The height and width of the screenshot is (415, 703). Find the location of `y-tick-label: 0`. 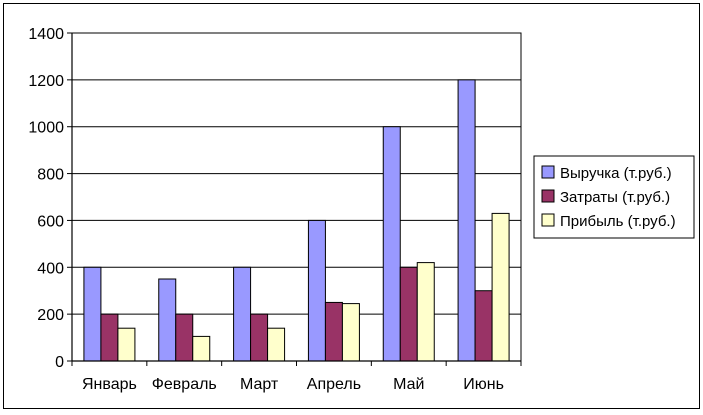

y-tick-label: 0 is located at coordinates (59, 362).